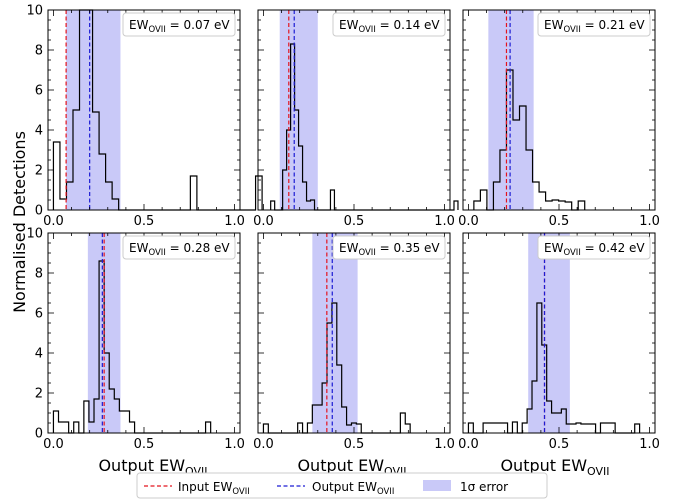 The image size is (676, 504). I want to click on panel-6: 0.0 0.5 1.0 EWOVII = 0.42 eV, so click(559, 342).